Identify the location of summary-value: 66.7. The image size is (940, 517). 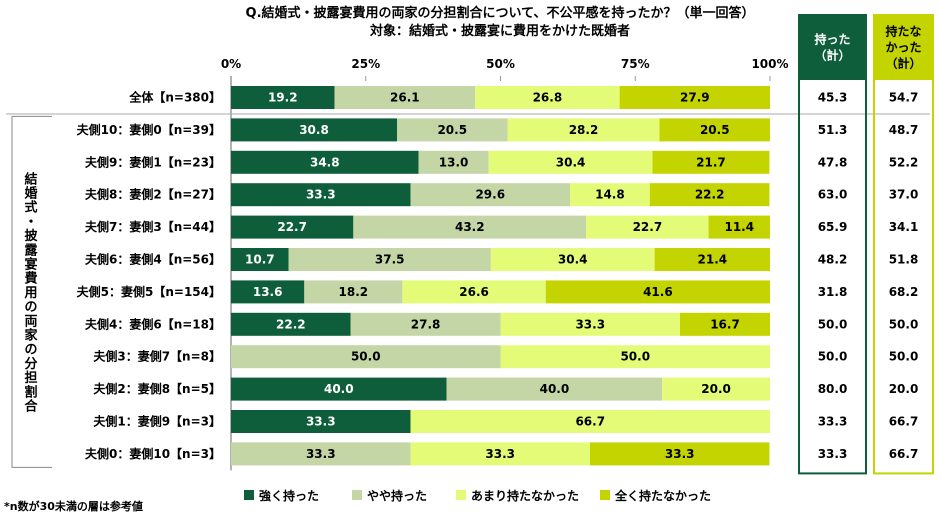
(904, 454).